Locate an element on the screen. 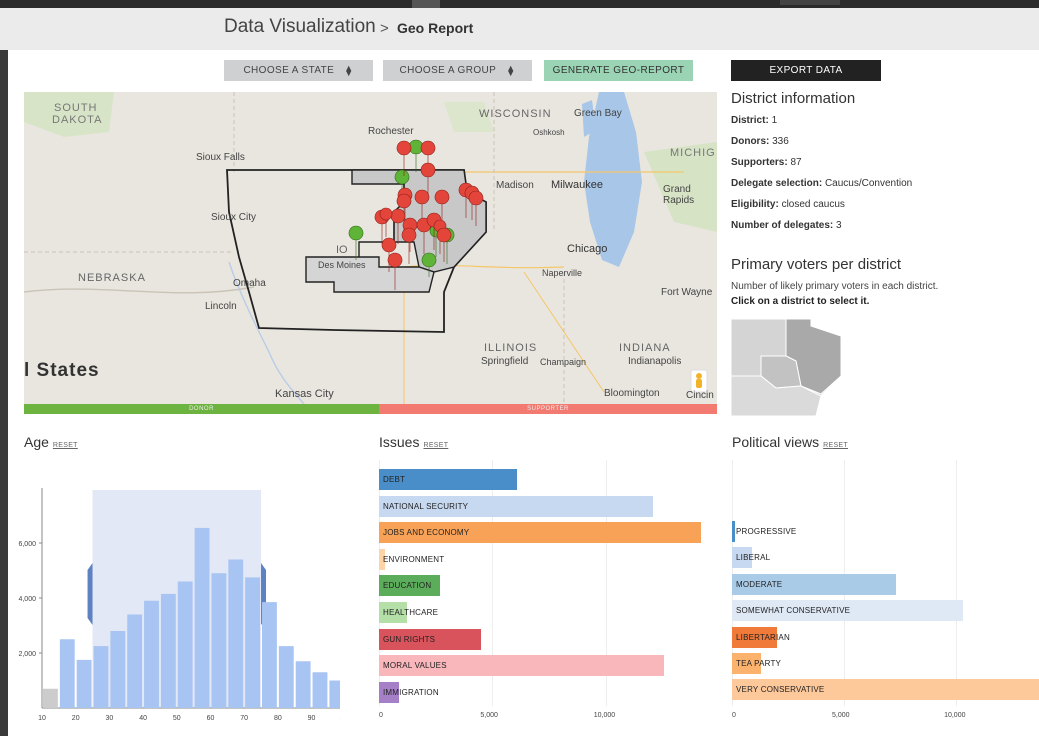 The height and width of the screenshot is (736, 1039). issue-bar-label: MORAL VALUES is located at coordinates (415, 666).